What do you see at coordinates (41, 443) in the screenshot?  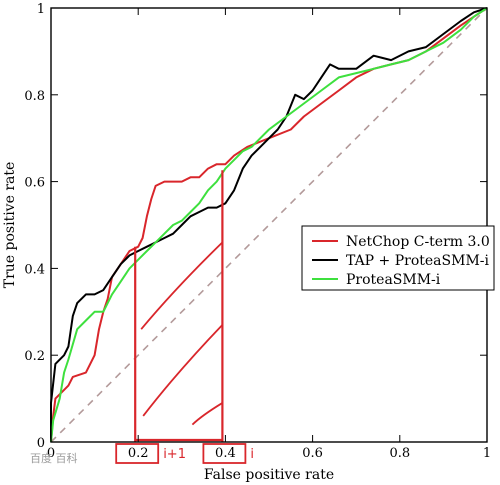 I see `y-tick-label: 0` at bounding box center [41, 443].